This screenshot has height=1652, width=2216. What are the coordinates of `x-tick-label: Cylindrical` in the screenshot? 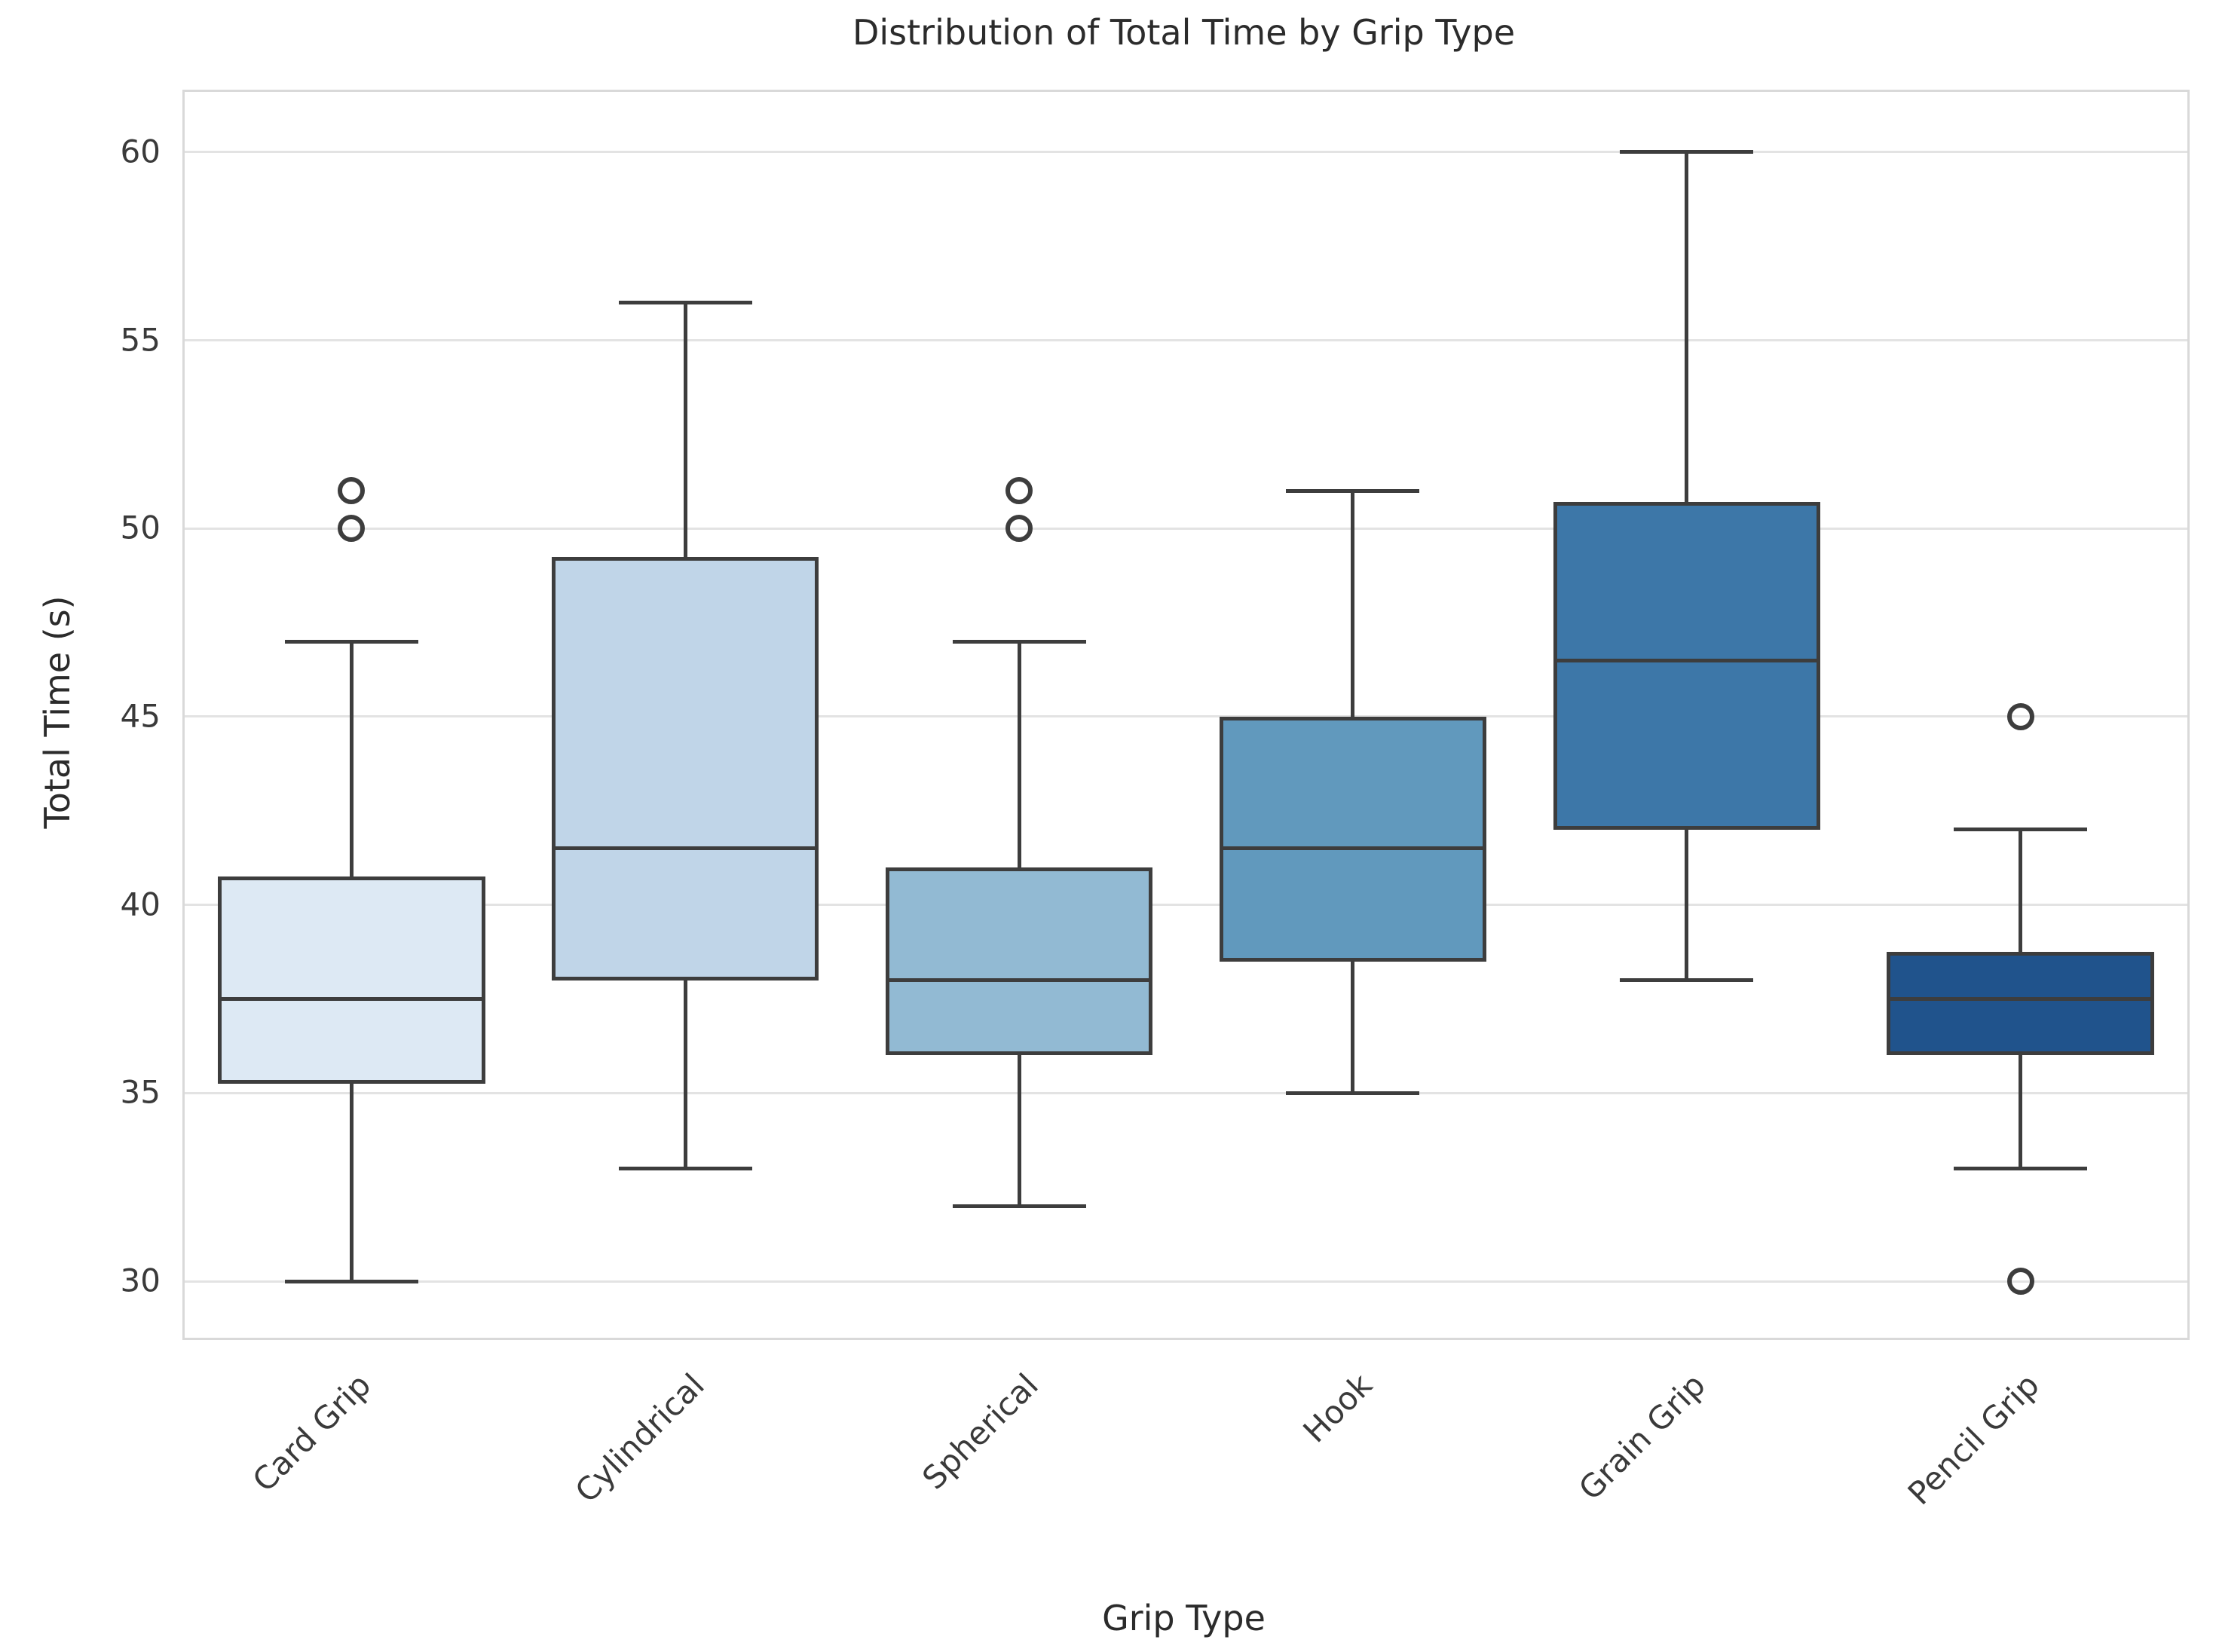 It's located at (640, 1438).